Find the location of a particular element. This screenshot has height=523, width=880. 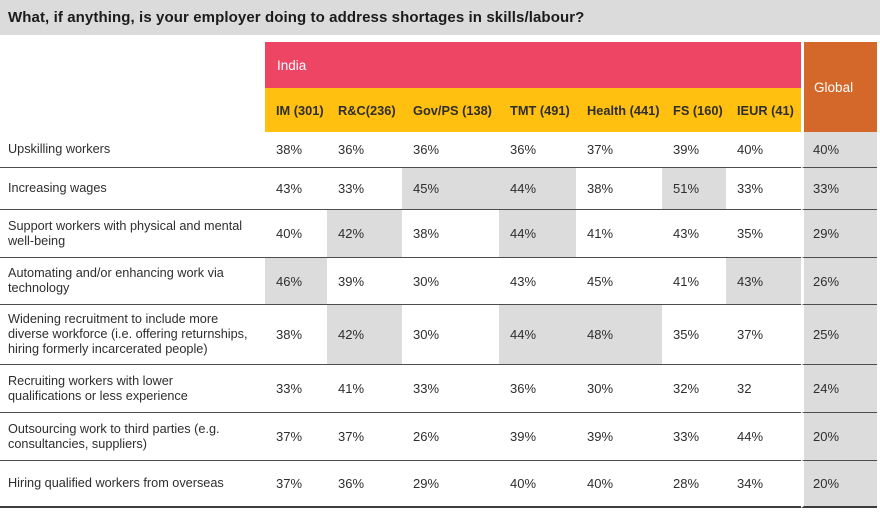

value-cell: 34% is located at coordinates (764, 484).